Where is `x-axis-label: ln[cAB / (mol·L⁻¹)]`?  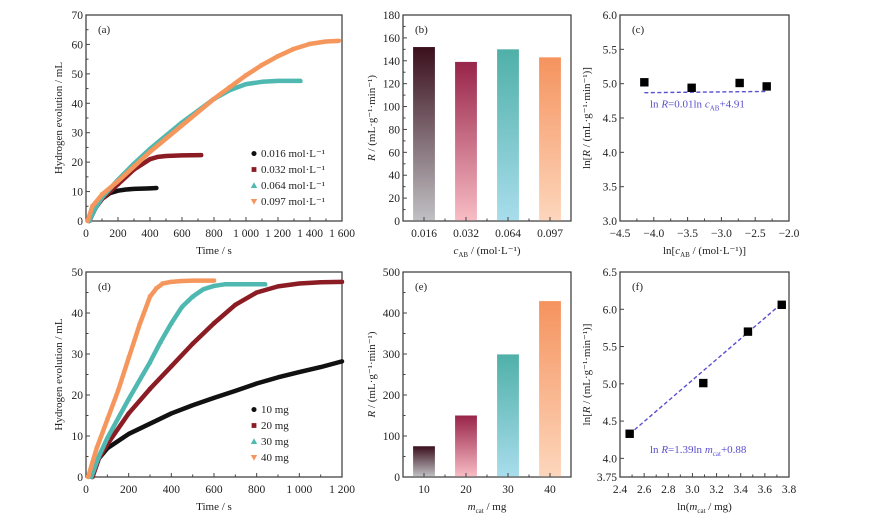
x-axis-label: ln[cAB / (mol·L⁻¹)] is located at coordinates (704, 252).